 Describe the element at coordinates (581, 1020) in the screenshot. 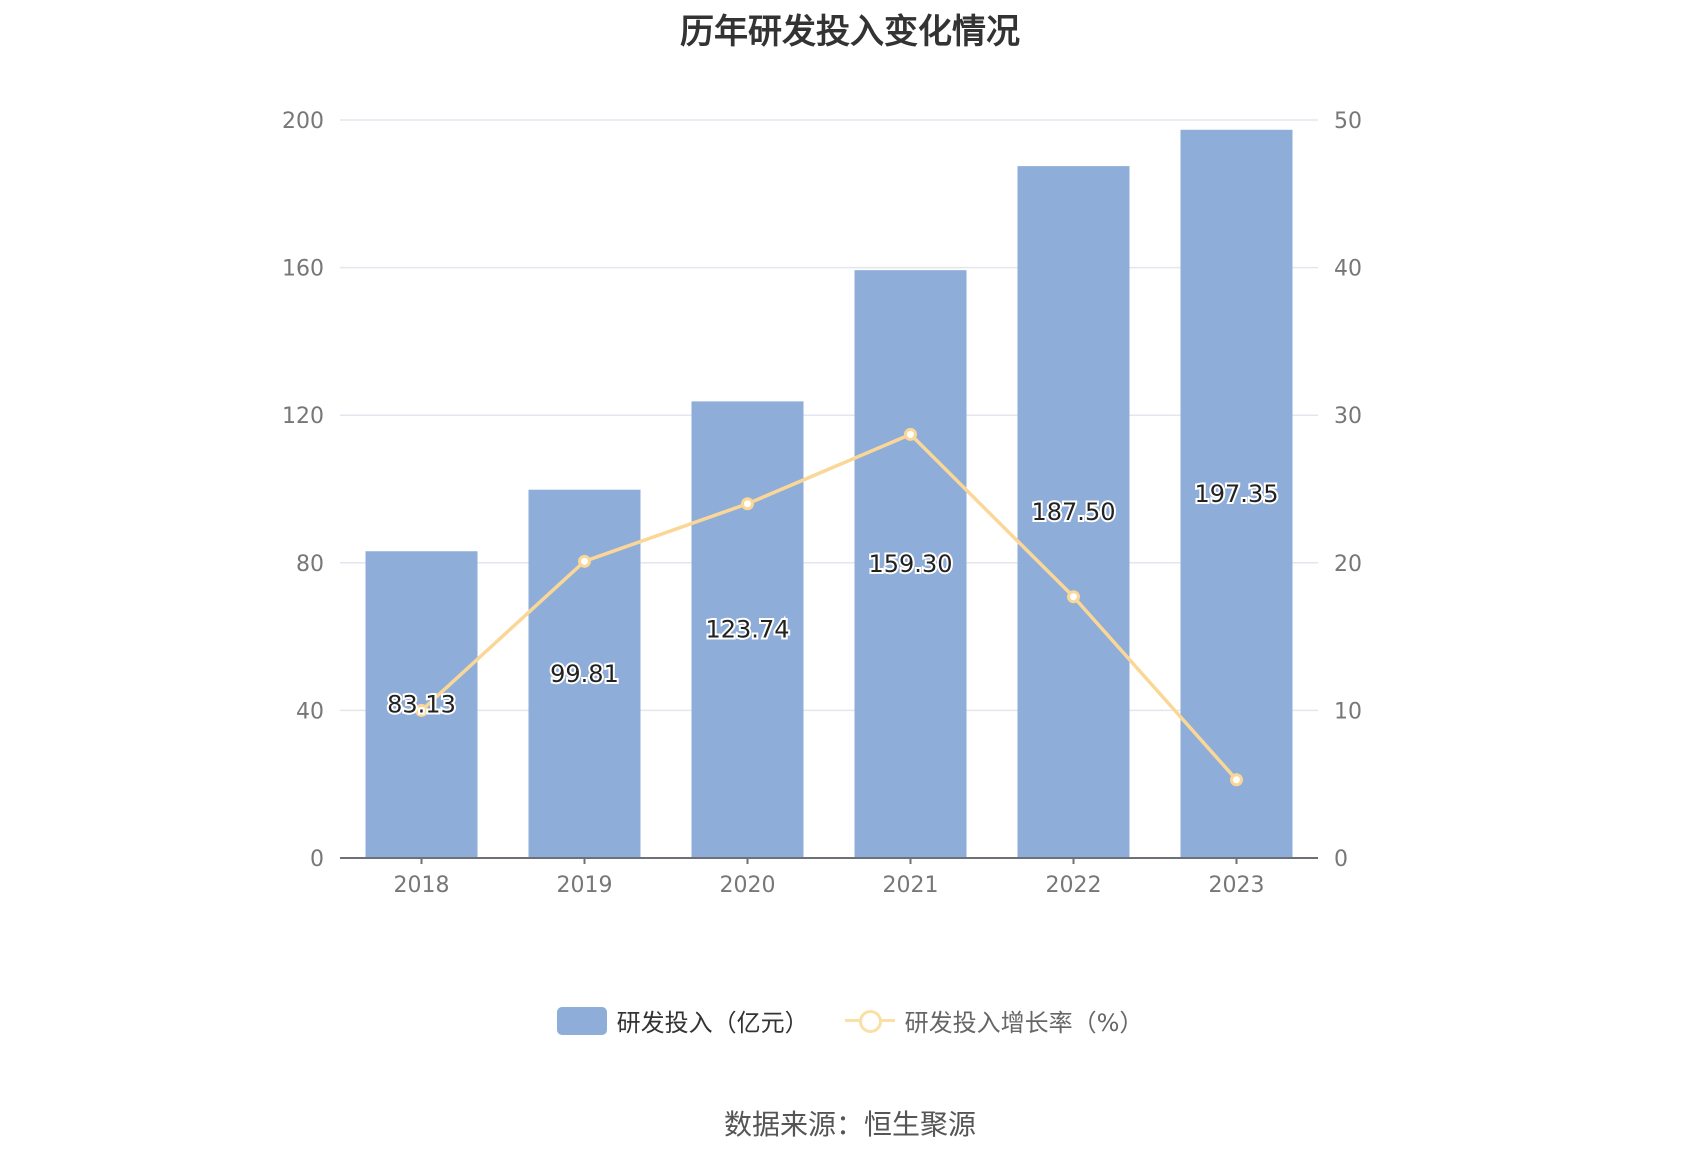

I see `legend-bar-swatch` at that location.